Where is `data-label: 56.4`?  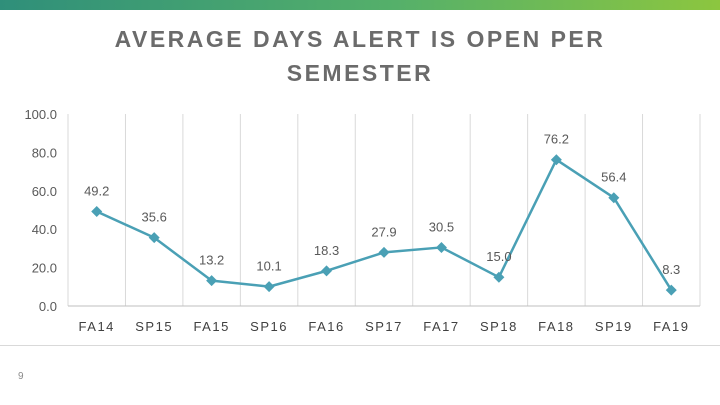
data-label: 56.4 is located at coordinates (613, 177).